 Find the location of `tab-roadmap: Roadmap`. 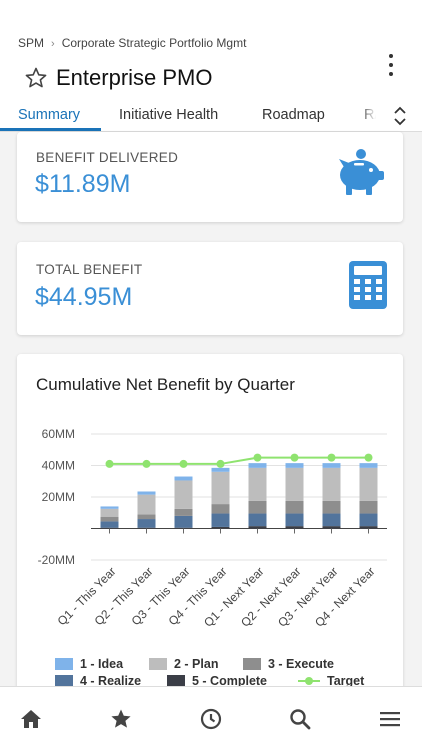

tab-roadmap: Roadmap is located at coordinates (293, 115).